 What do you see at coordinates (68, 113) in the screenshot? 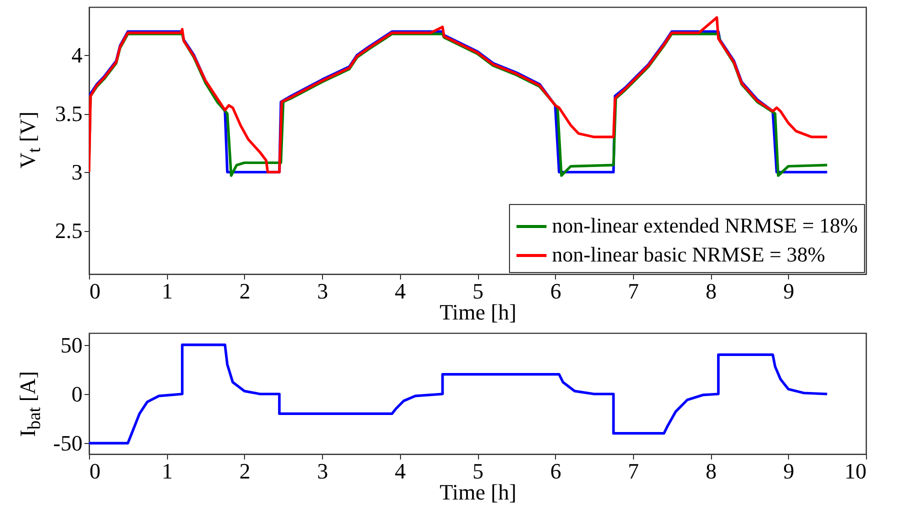
I see `y-tick-label: 3.5` at bounding box center [68, 113].